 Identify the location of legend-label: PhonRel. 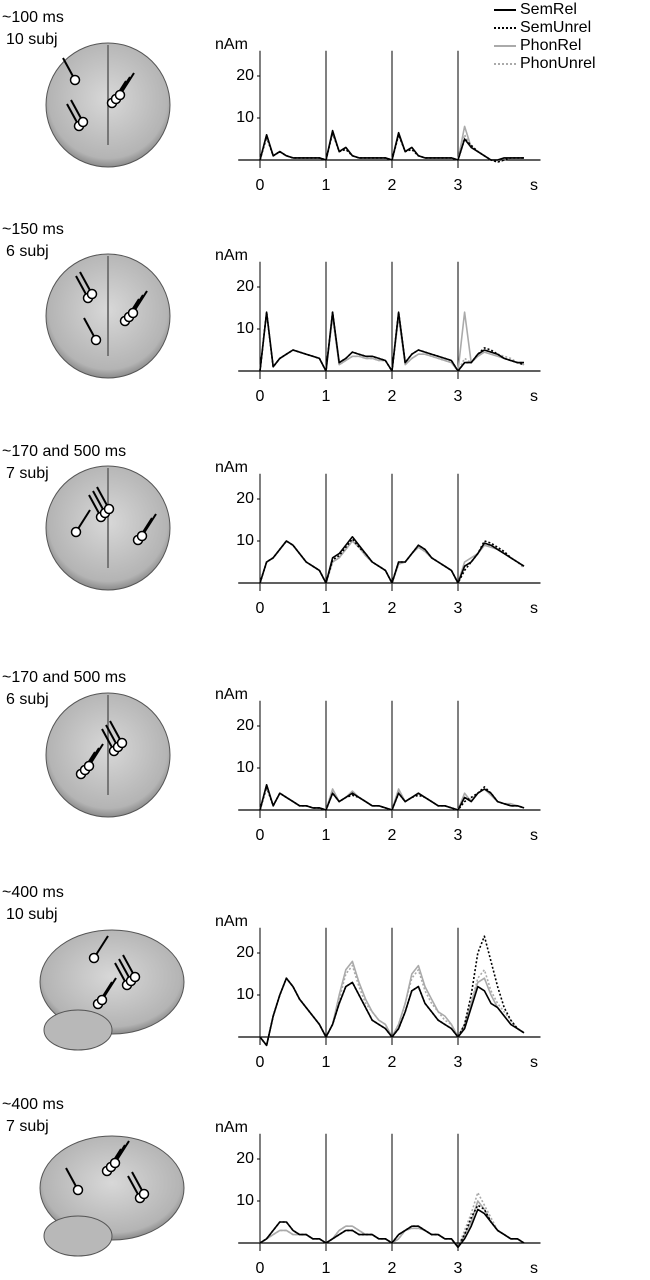
(550, 45).